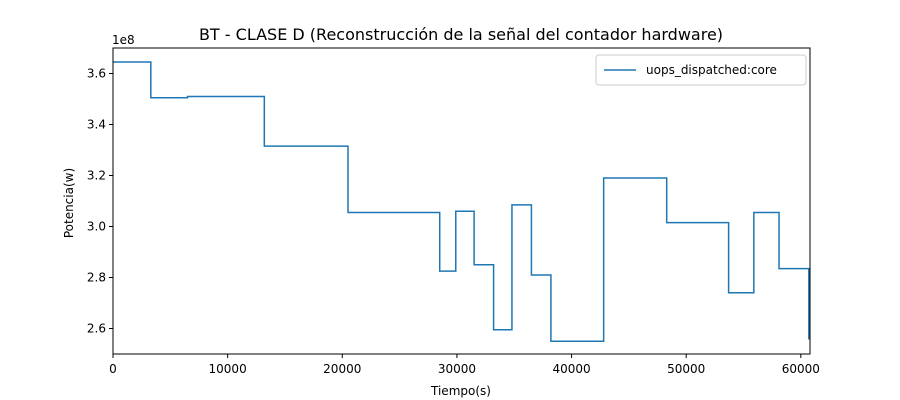 This screenshot has height=400, width=900. I want to click on x-tick-label: 40000, so click(571, 369).